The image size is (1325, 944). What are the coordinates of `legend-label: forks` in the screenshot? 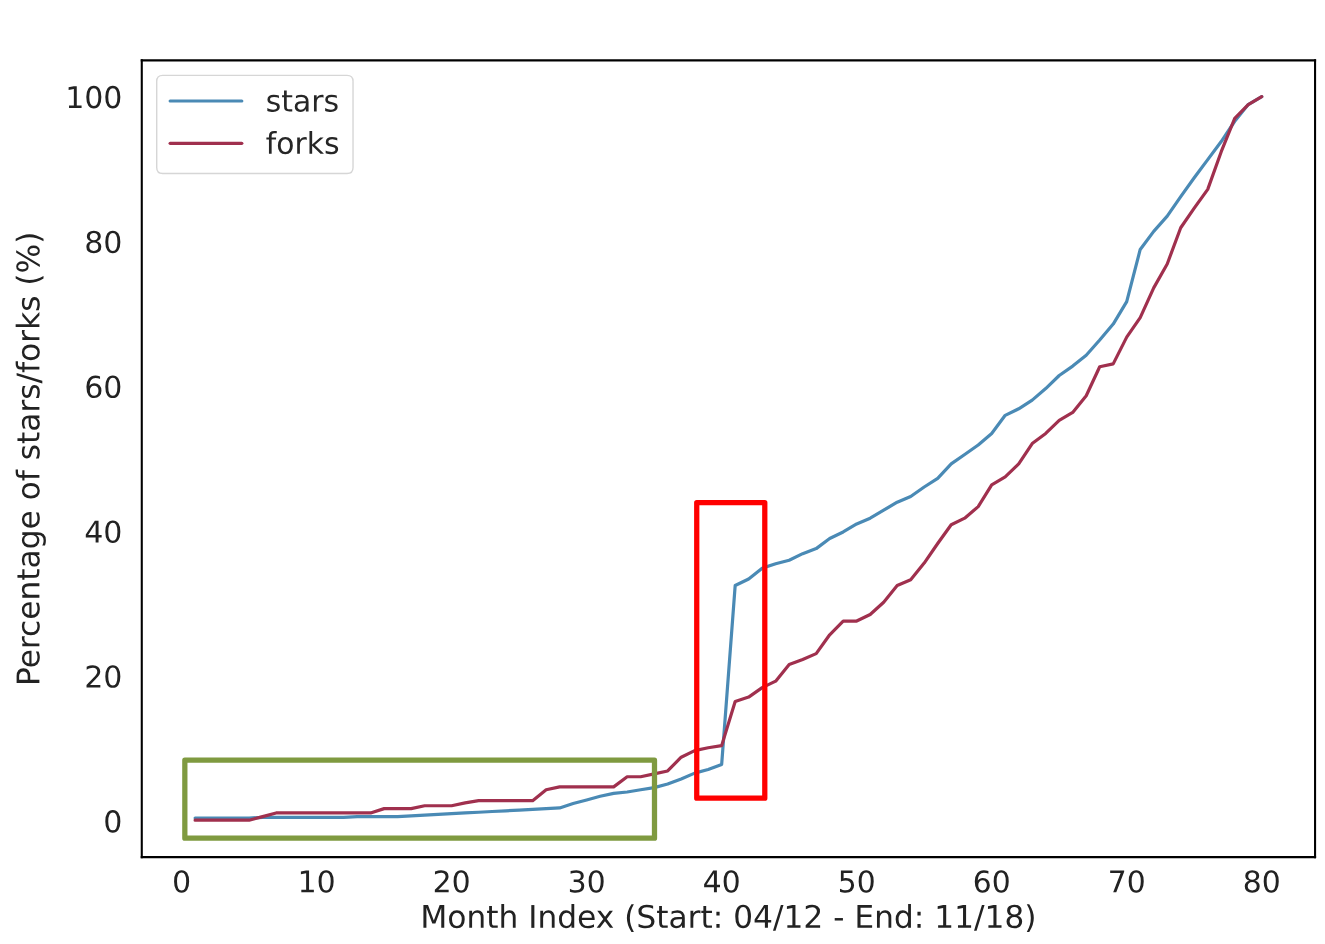 It's located at (302, 143).